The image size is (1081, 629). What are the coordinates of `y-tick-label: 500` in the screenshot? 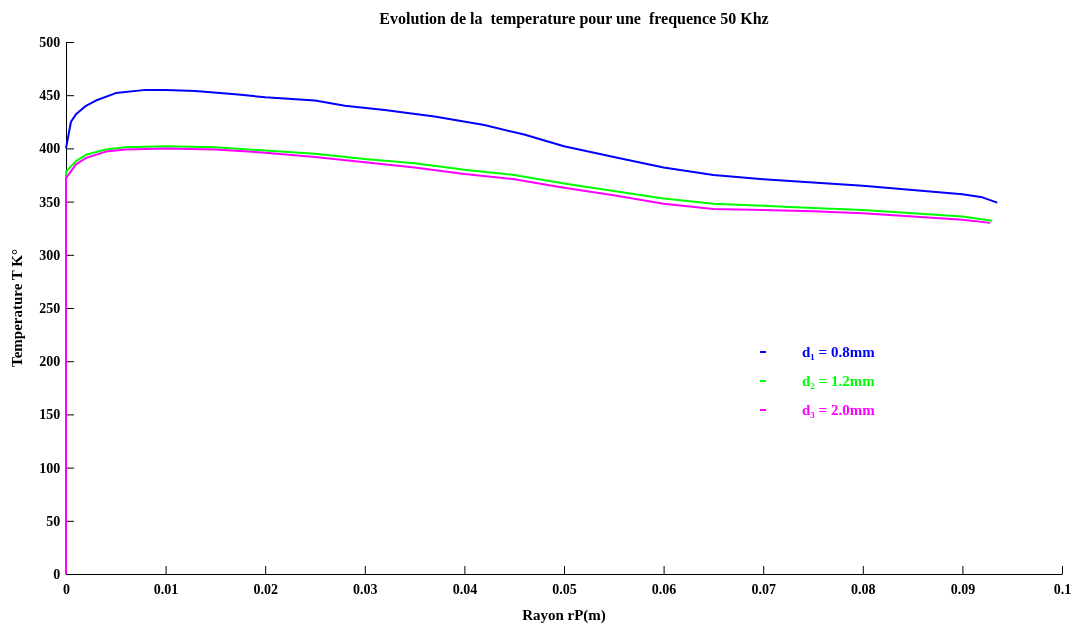 It's located at (50, 42).